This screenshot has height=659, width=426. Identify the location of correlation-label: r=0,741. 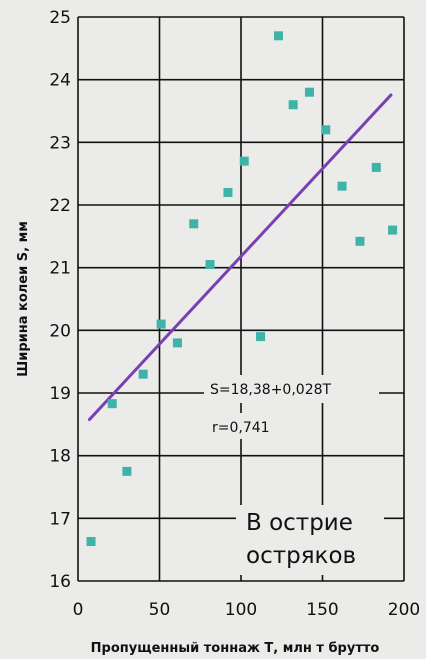
(241, 428).